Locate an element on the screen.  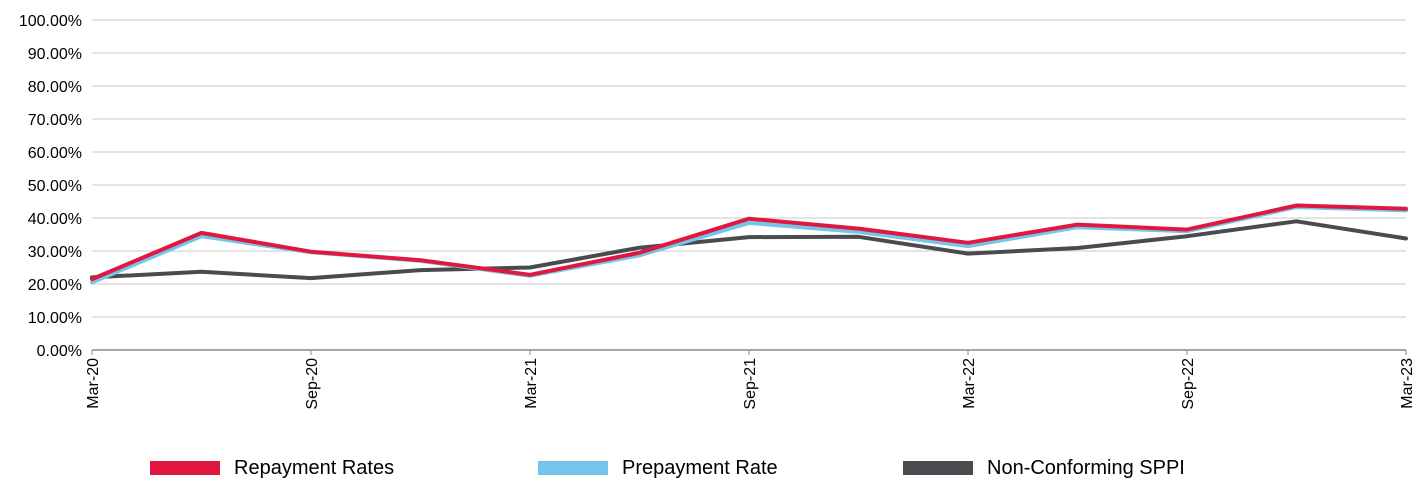
x-tick-label: Mar-23 is located at coordinates (1407, 383).